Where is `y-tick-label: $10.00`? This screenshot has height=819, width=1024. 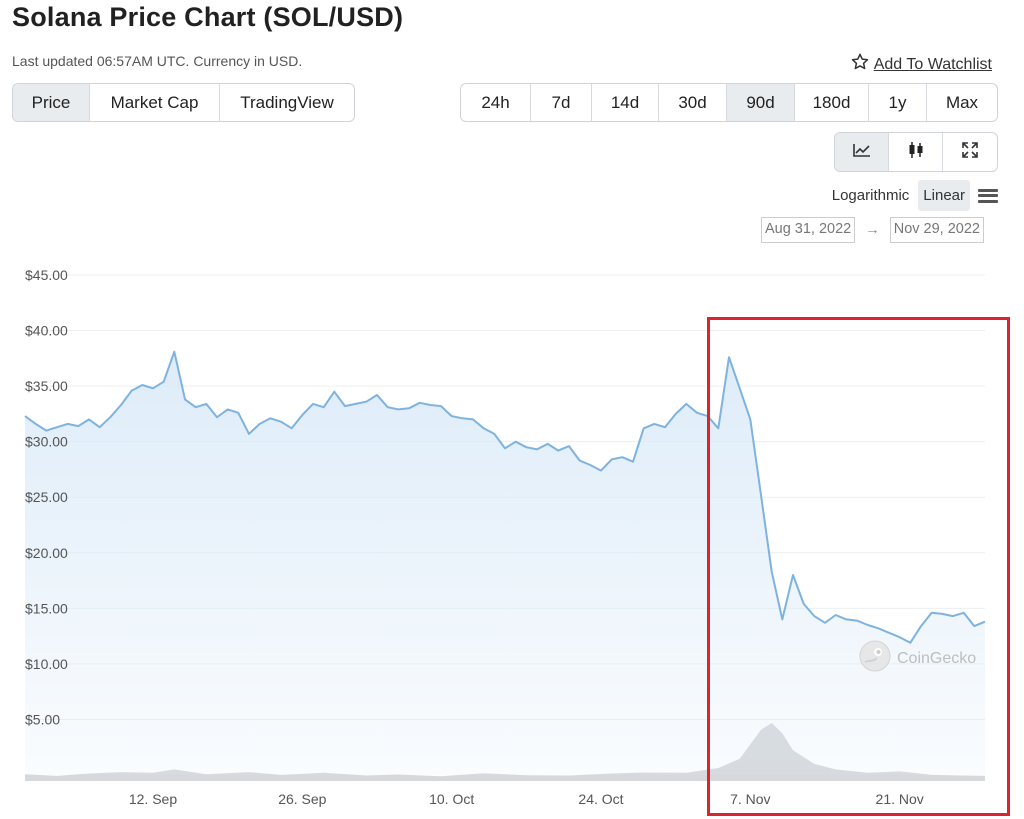
y-tick-label: $10.00 is located at coordinates (46, 664).